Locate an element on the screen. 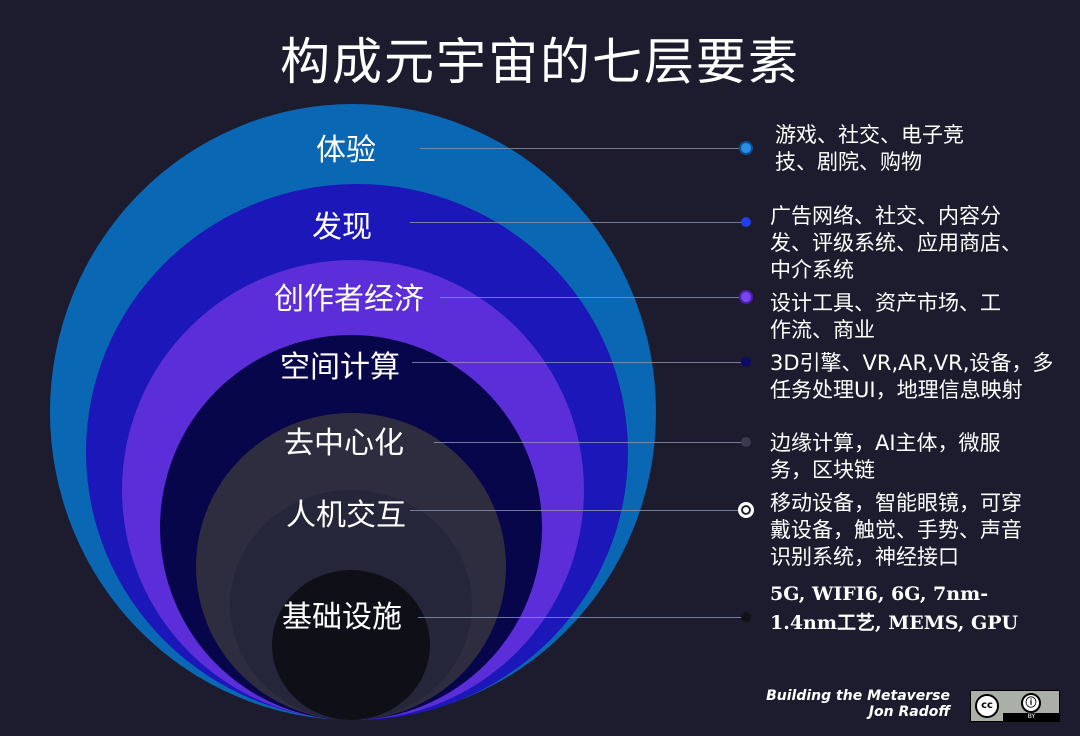 Image resolution: width=1080 pixels, height=736 pixels. attribution-person-icon: ⓘ is located at coordinates (1031, 703).